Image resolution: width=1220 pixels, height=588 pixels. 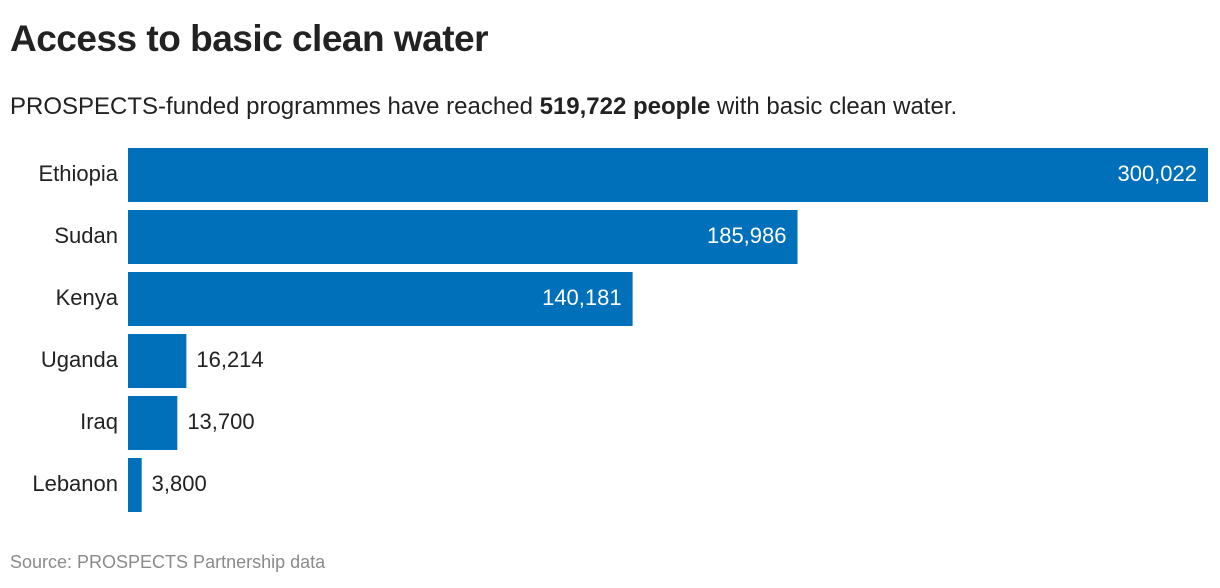 What do you see at coordinates (229, 359) in the screenshot?
I see `value-label: 16,214` at bounding box center [229, 359].